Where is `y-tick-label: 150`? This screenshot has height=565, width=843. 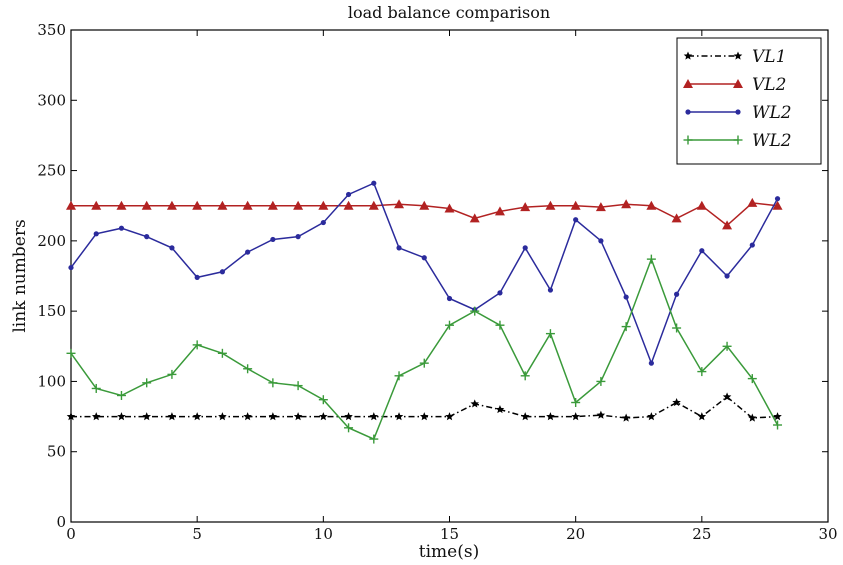 y-tick-label: 150 is located at coordinates (51, 311).